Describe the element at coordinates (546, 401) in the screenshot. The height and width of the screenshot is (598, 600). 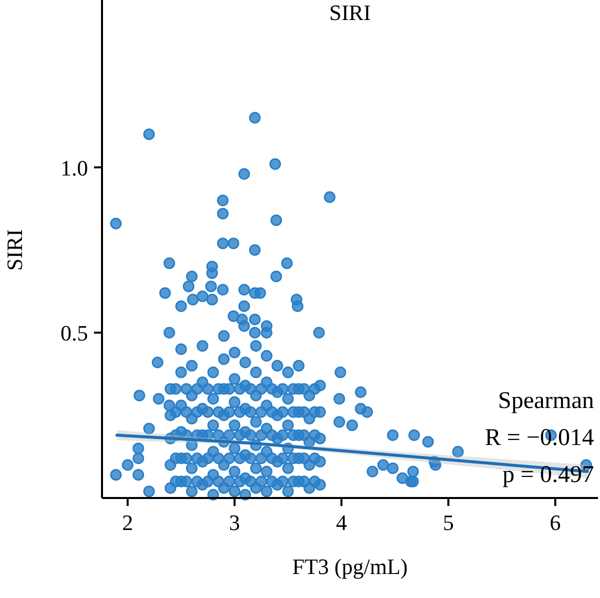
I see `annotation: Spearman` at that location.